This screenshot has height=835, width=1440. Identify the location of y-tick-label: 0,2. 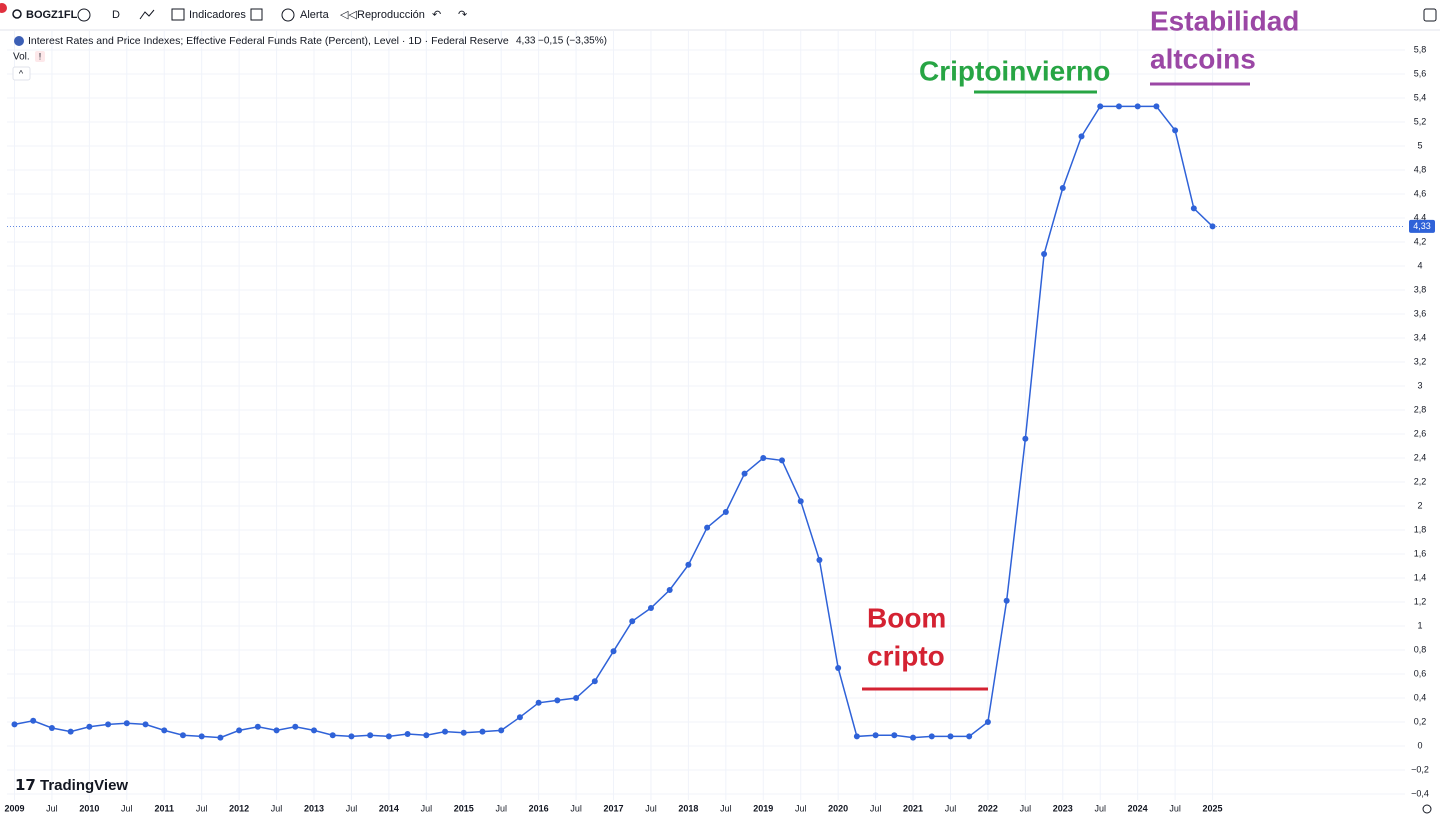
(1420, 721).